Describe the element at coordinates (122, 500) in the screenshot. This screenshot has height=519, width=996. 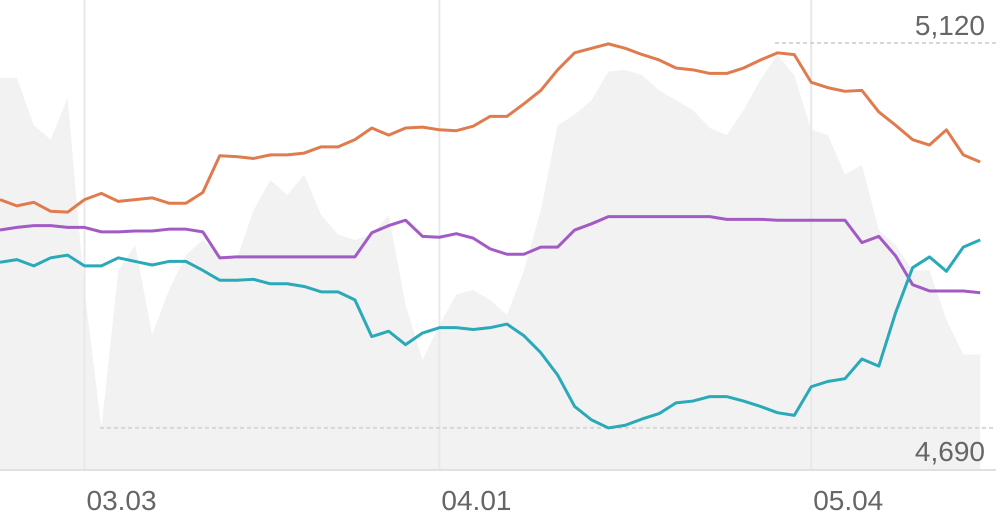
I see `x-tick-label: 03.03` at that location.